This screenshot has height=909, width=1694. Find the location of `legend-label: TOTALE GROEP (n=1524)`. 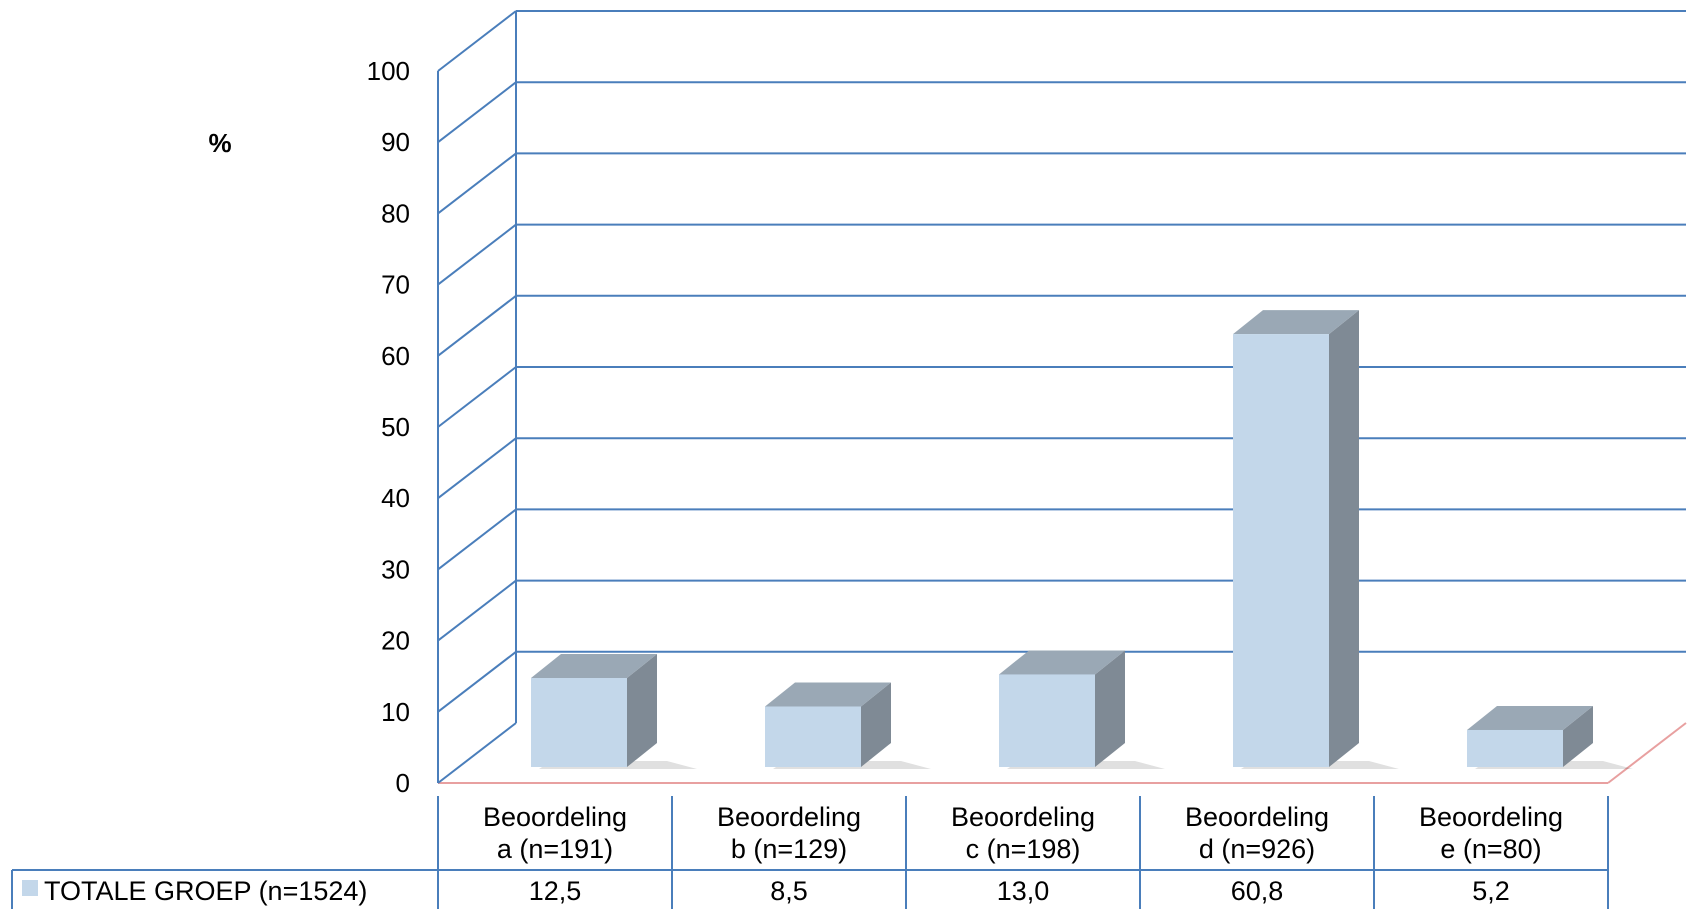

legend-label: TOTALE GROEP (n=1524) is located at coordinates (205, 891).